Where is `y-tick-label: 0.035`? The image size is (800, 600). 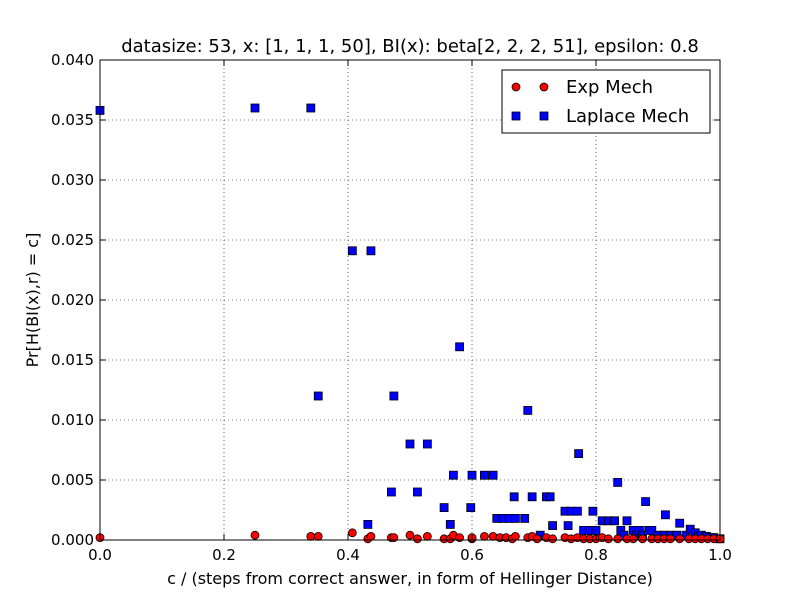 y-tick-label: 0.035 is located at coordinates (72, 120).